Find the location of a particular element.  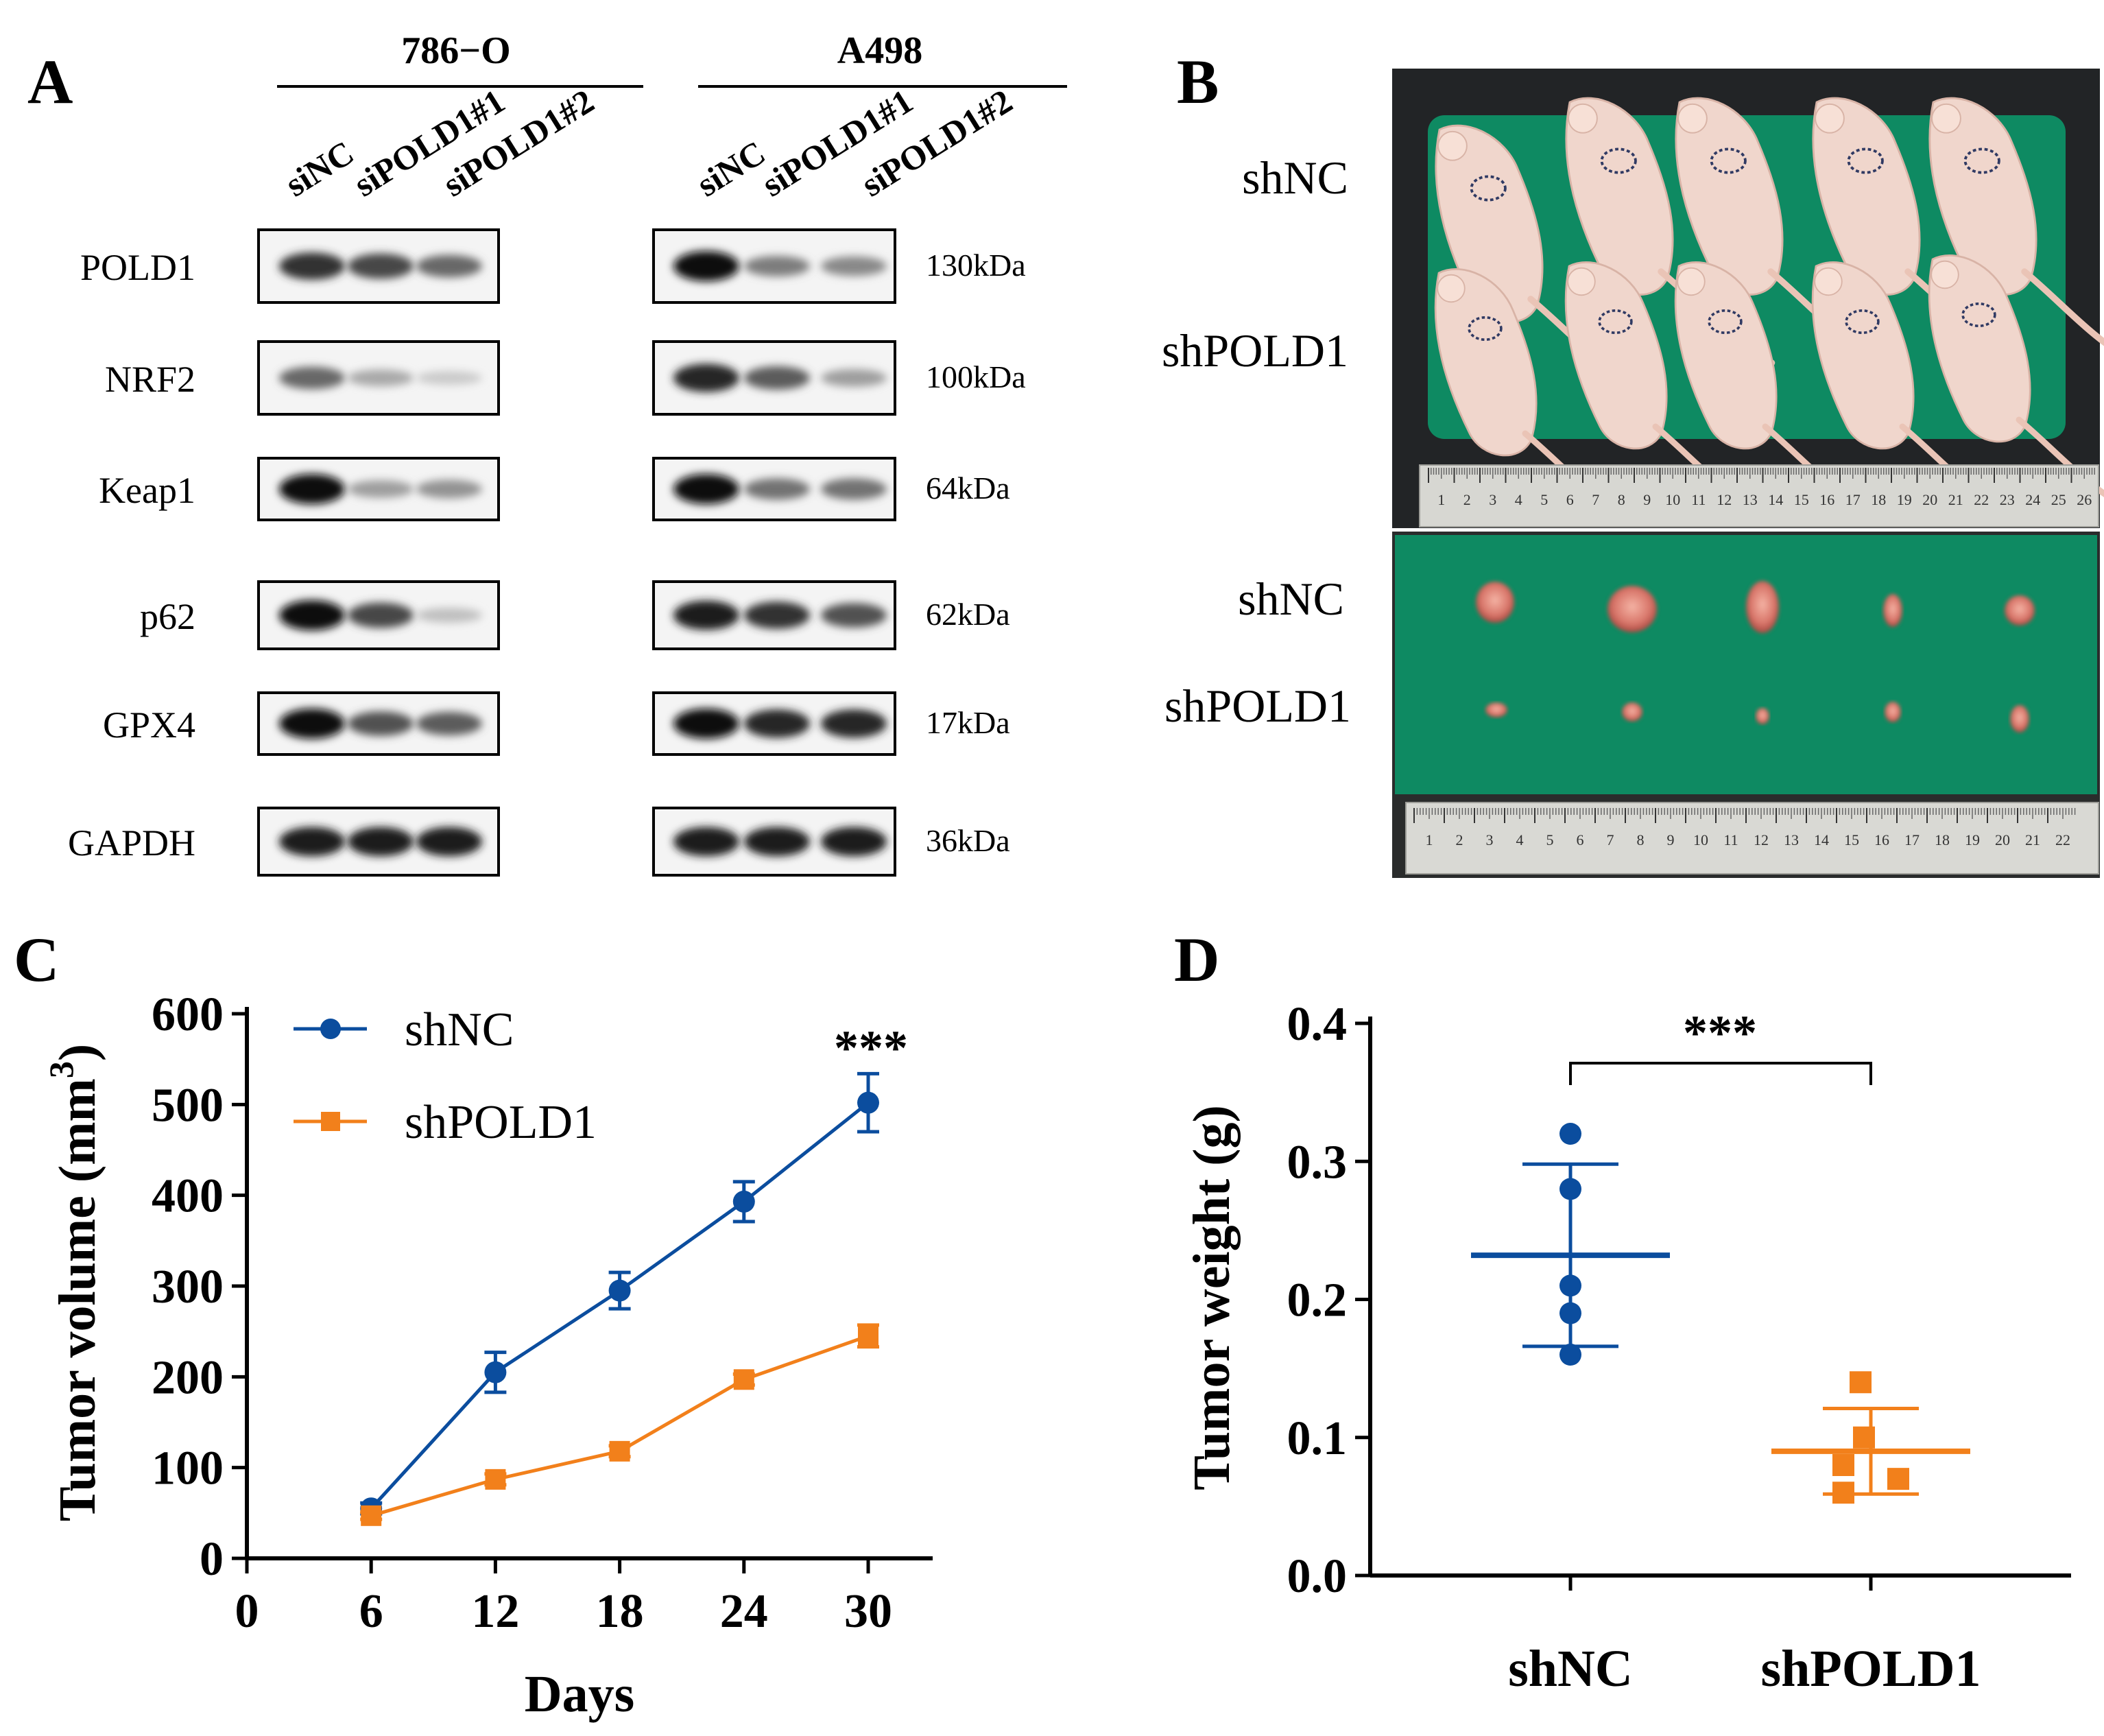

y-tick-label: 200 is located at coordinates (188, 1377).